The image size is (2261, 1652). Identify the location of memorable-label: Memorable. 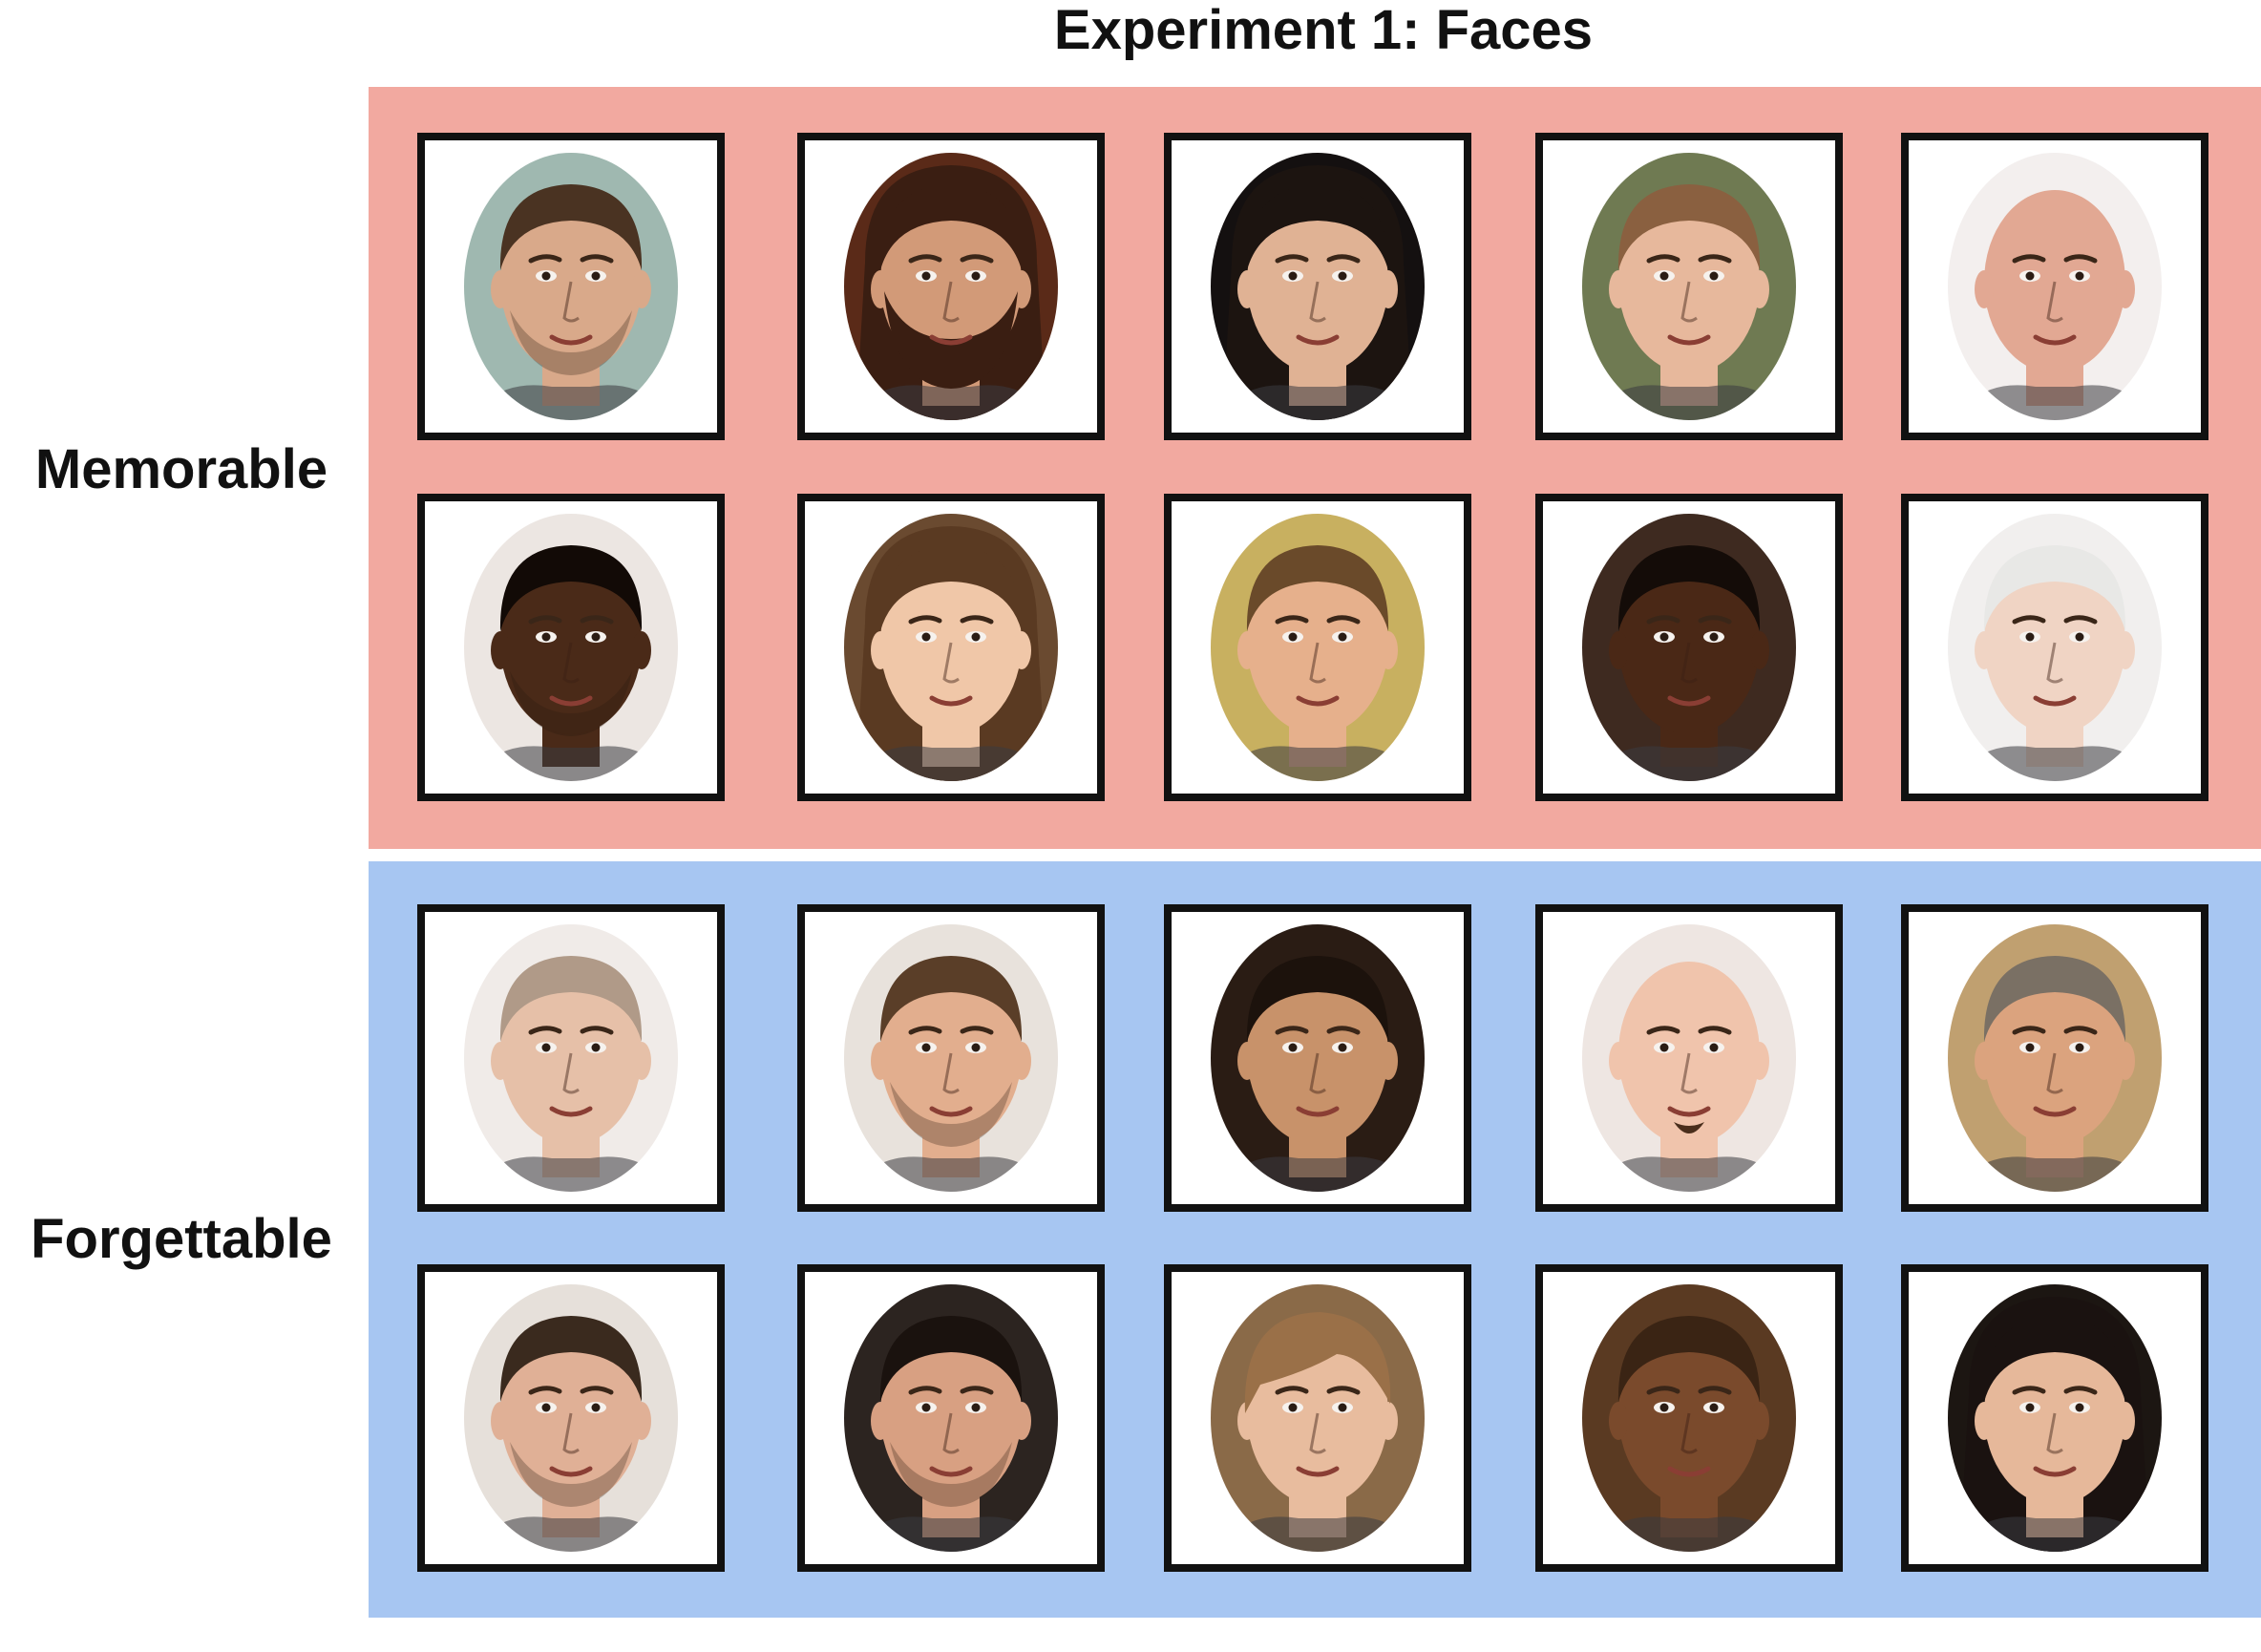
(181, 469).